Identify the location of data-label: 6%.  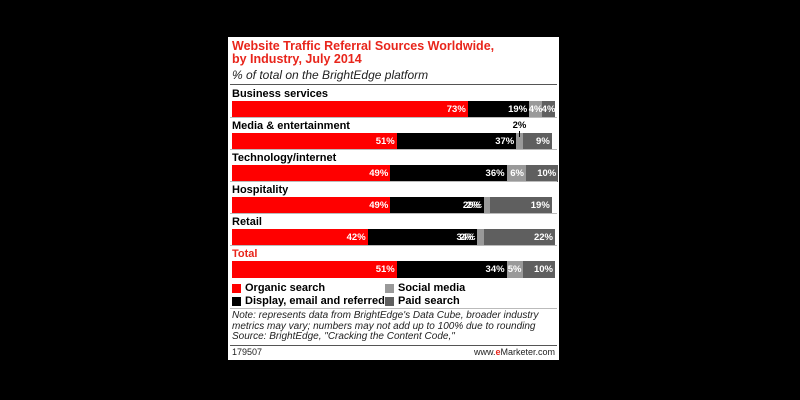
(517, 173).